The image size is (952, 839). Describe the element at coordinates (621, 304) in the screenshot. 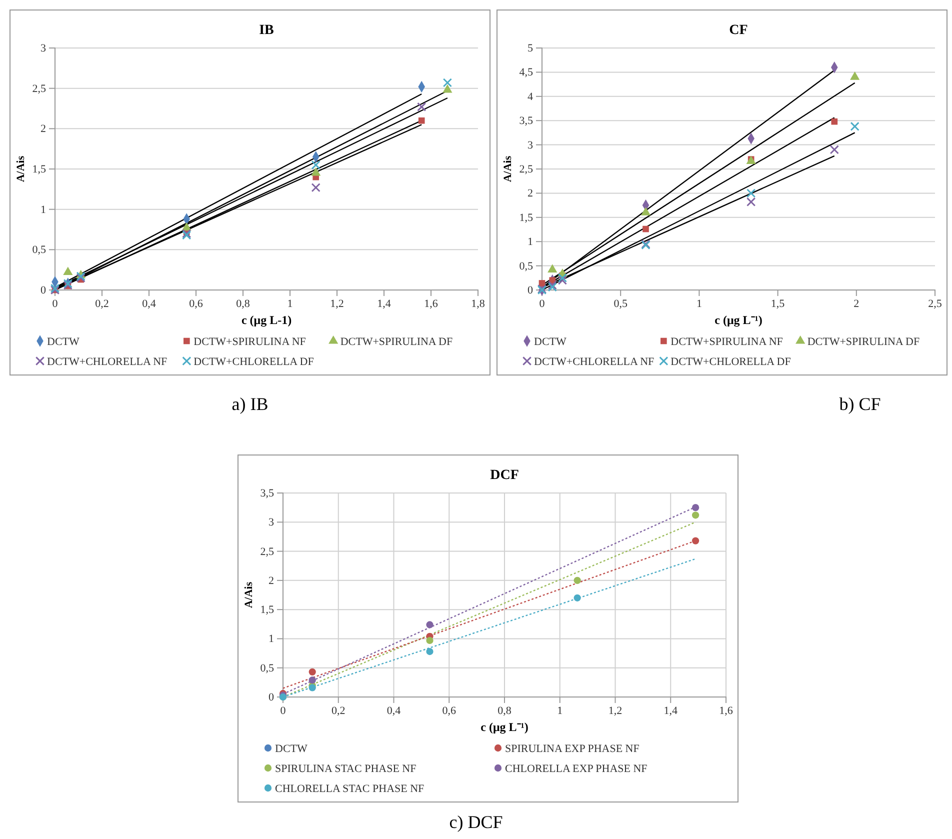

I see `x-tick-label: 0,5` at that location.